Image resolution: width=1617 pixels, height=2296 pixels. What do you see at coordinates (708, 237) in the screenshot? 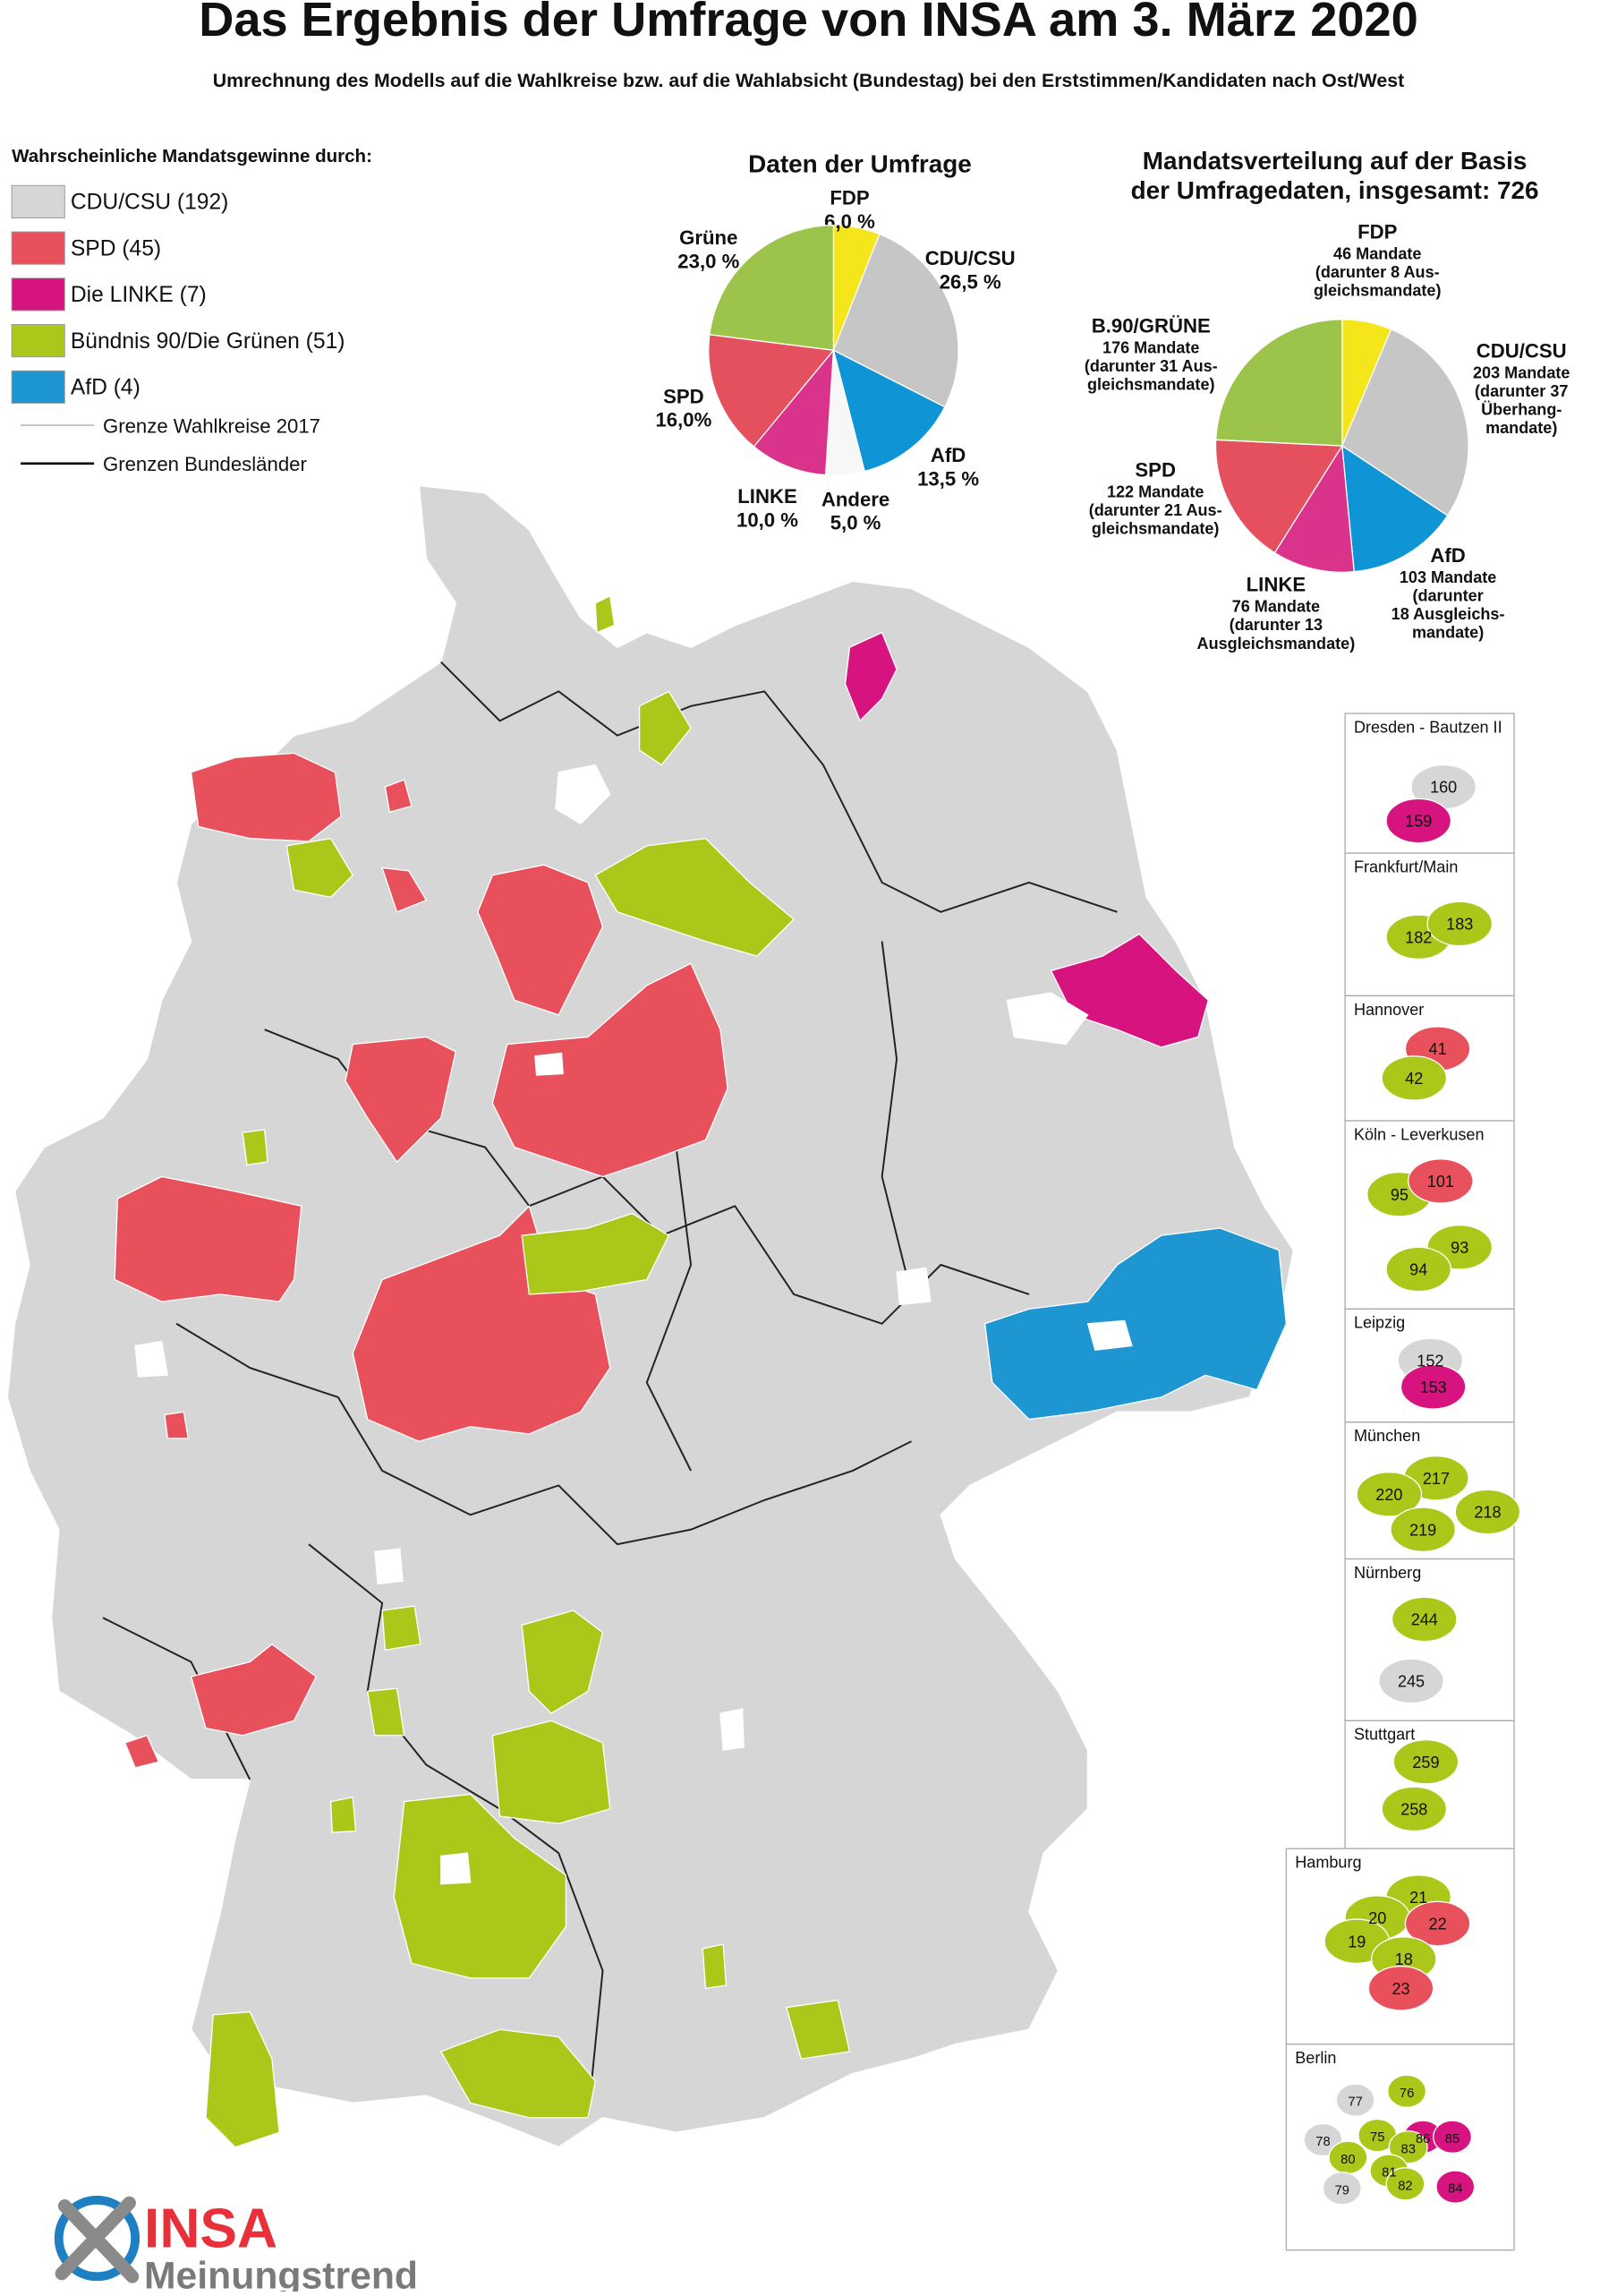
I see `slice-name: Grüne` at bounding box center [708, 237].